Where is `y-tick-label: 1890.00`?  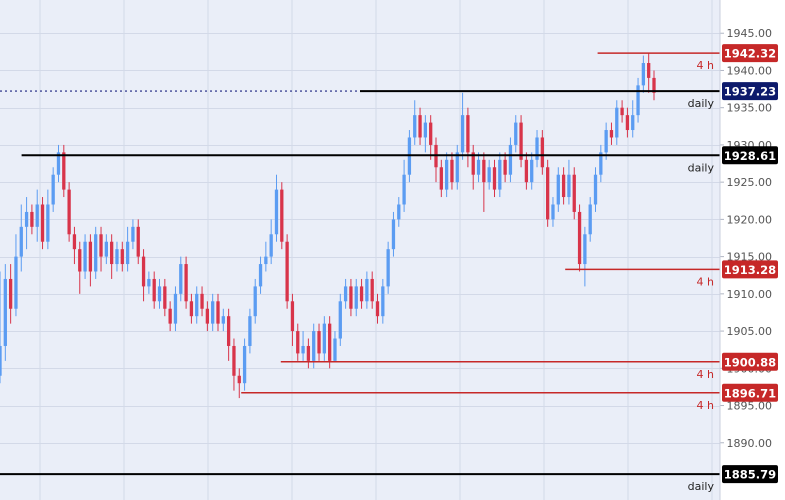
y-tick-label: 1890.00 is located at coordinates (750, 443).